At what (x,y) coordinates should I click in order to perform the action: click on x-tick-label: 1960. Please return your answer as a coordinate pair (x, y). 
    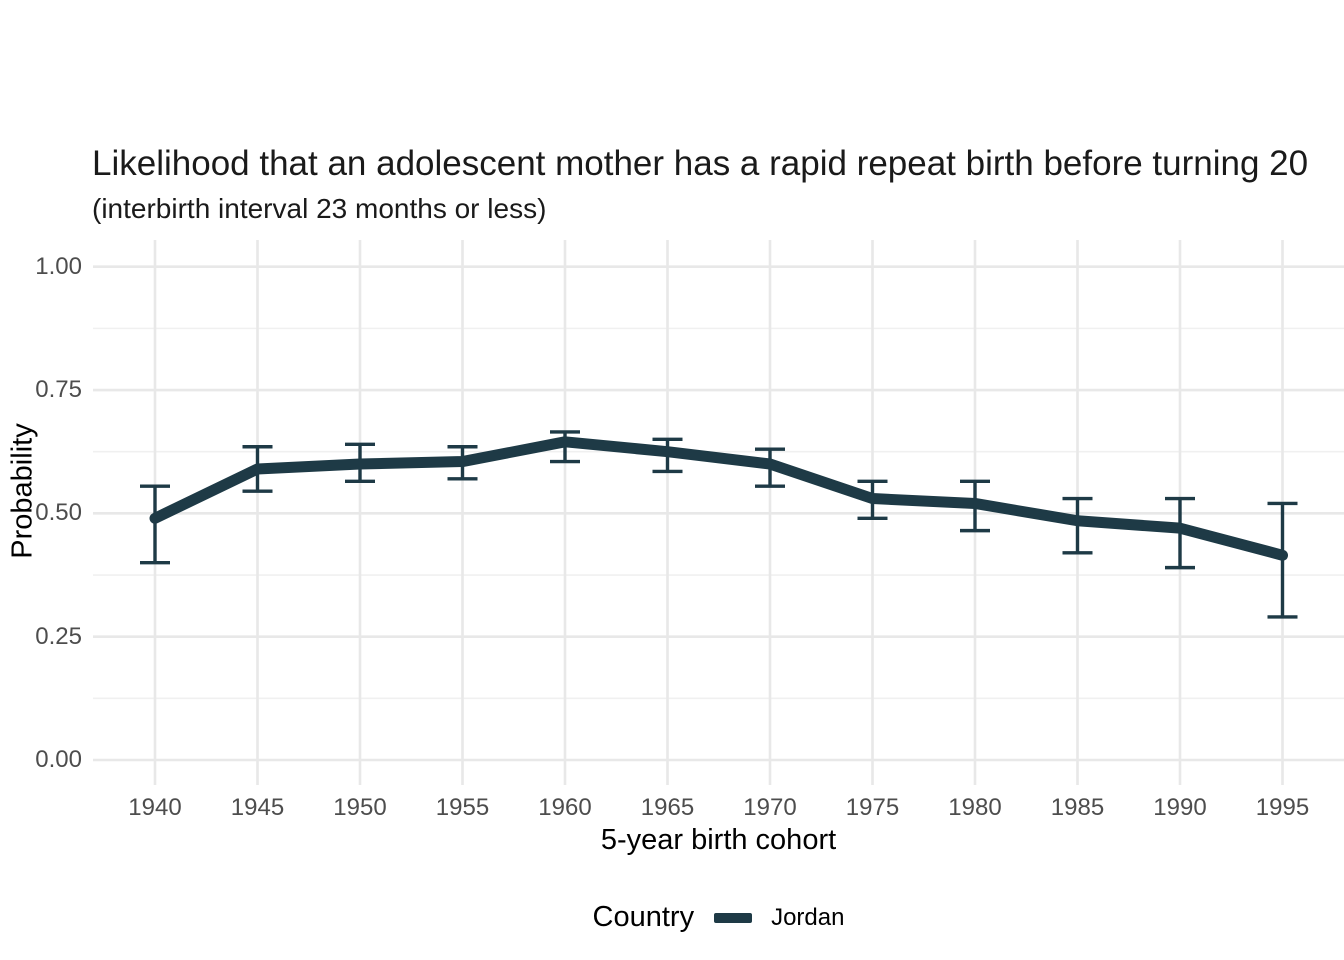
    Looking at the image, I should click on (565, 807).